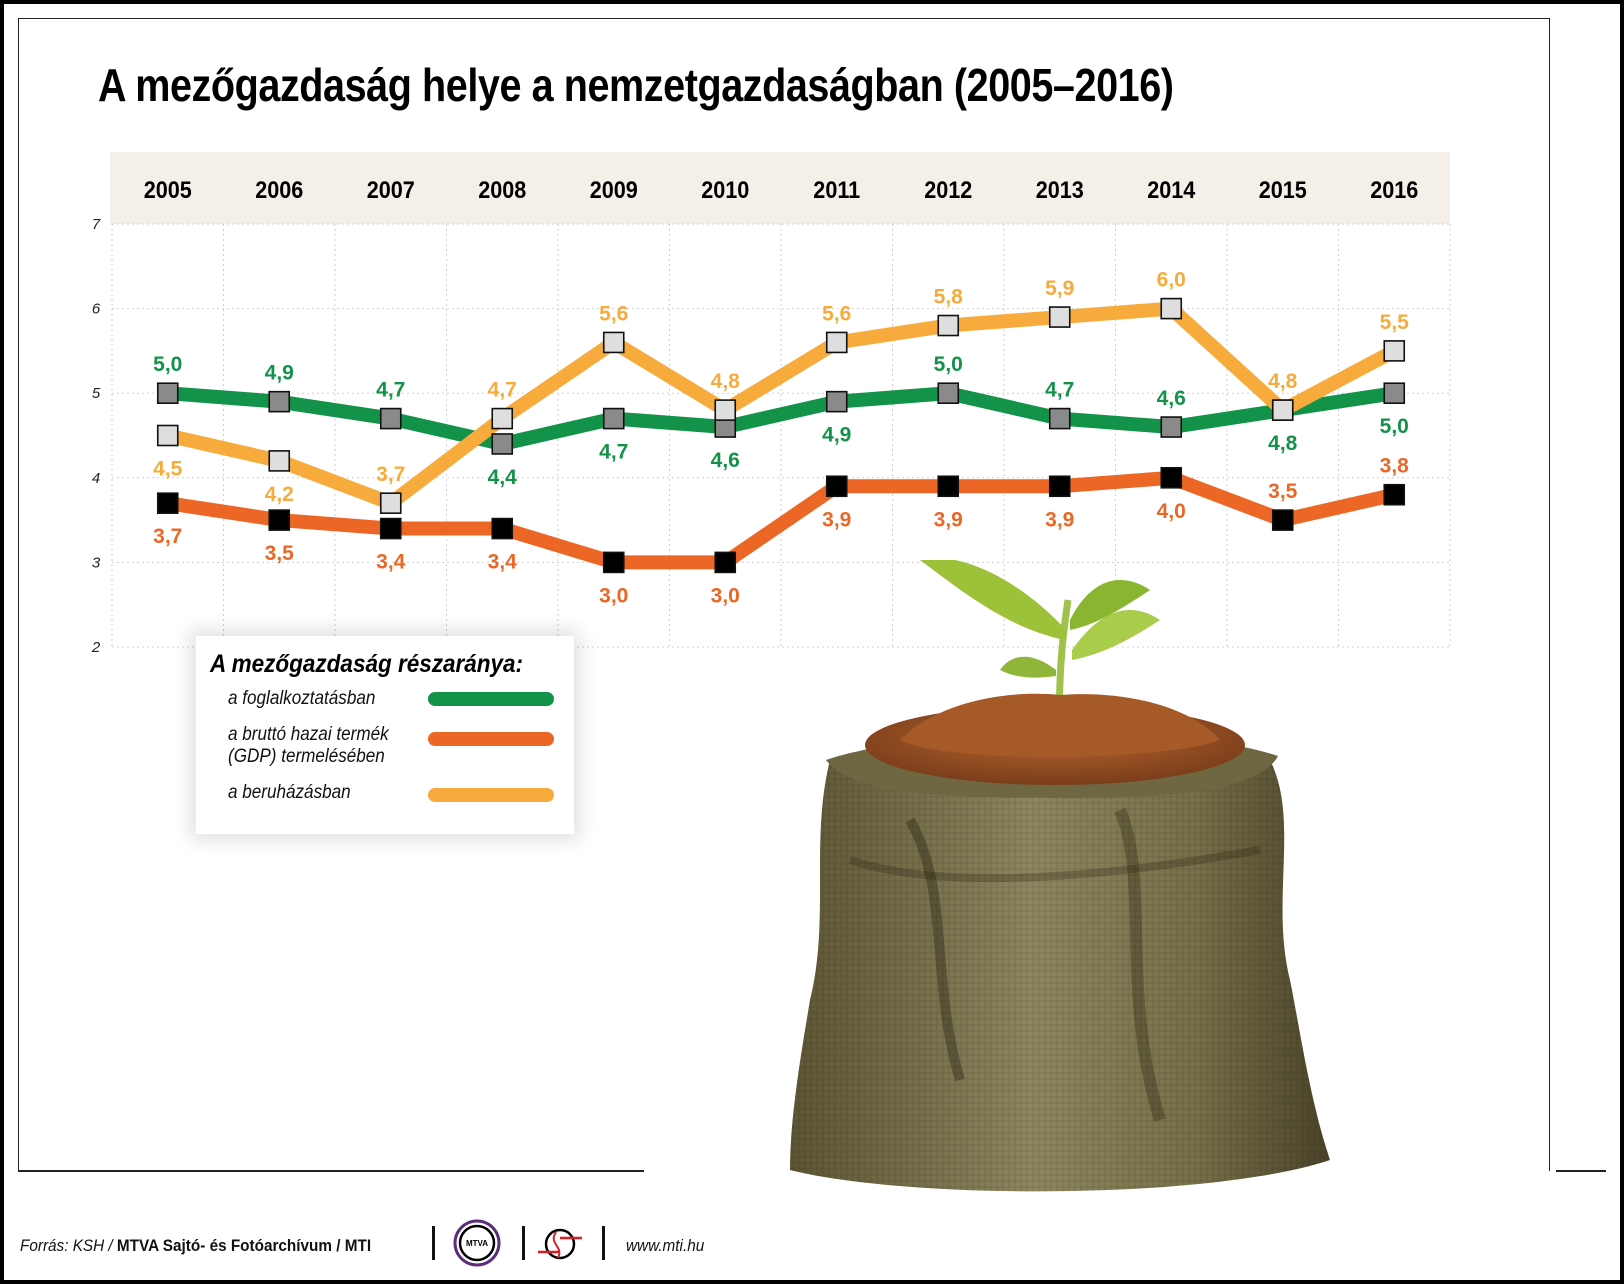 This screenshot has width=1624, height=1284. Describe the element at coordinates (289, 792) in the screenshot. I see `legend-label-investment: a beruházásban` at that location.